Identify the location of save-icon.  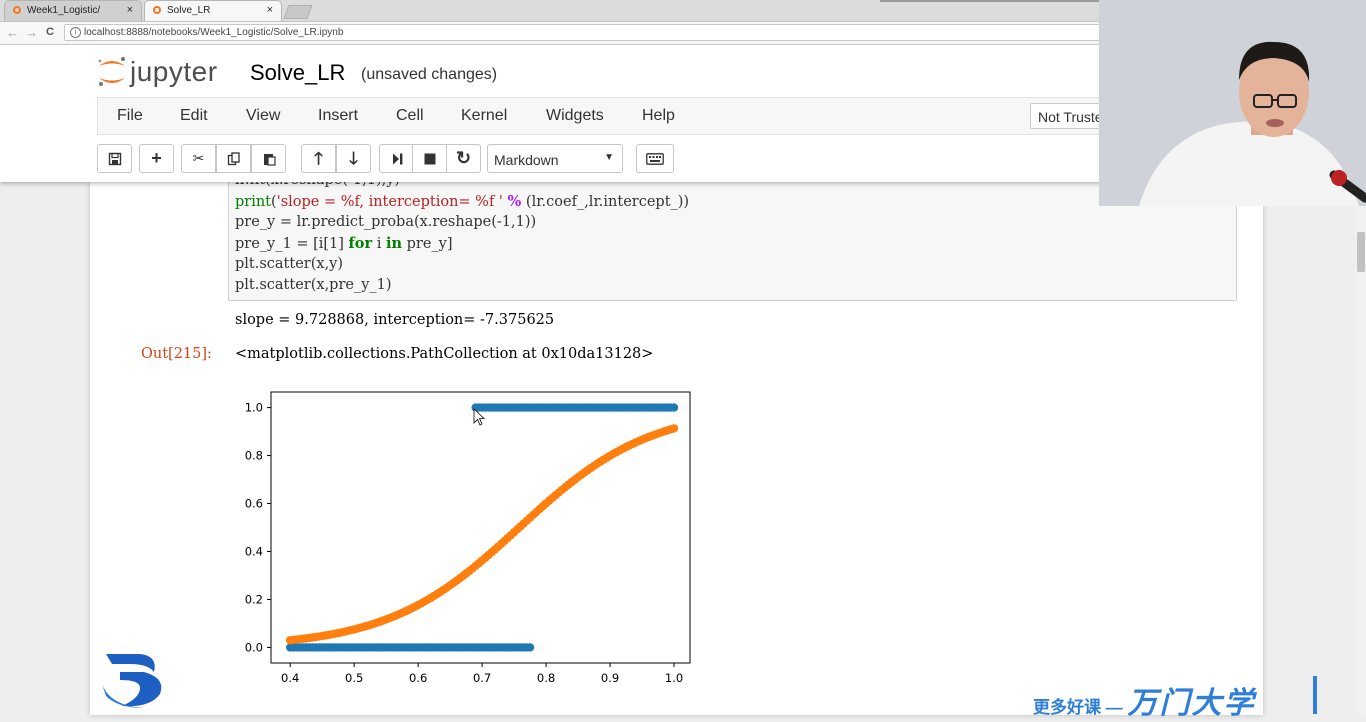
(114, 159).